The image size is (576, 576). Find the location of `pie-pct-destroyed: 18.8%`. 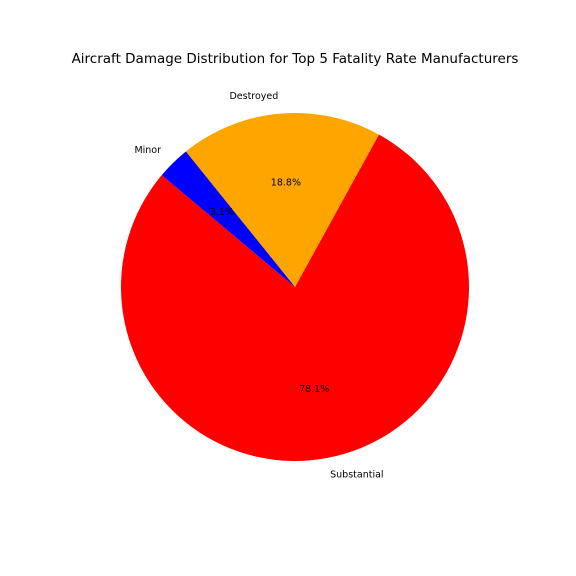

pie-pct-destroyed: 18.8% is located at coordinates (286, 183).